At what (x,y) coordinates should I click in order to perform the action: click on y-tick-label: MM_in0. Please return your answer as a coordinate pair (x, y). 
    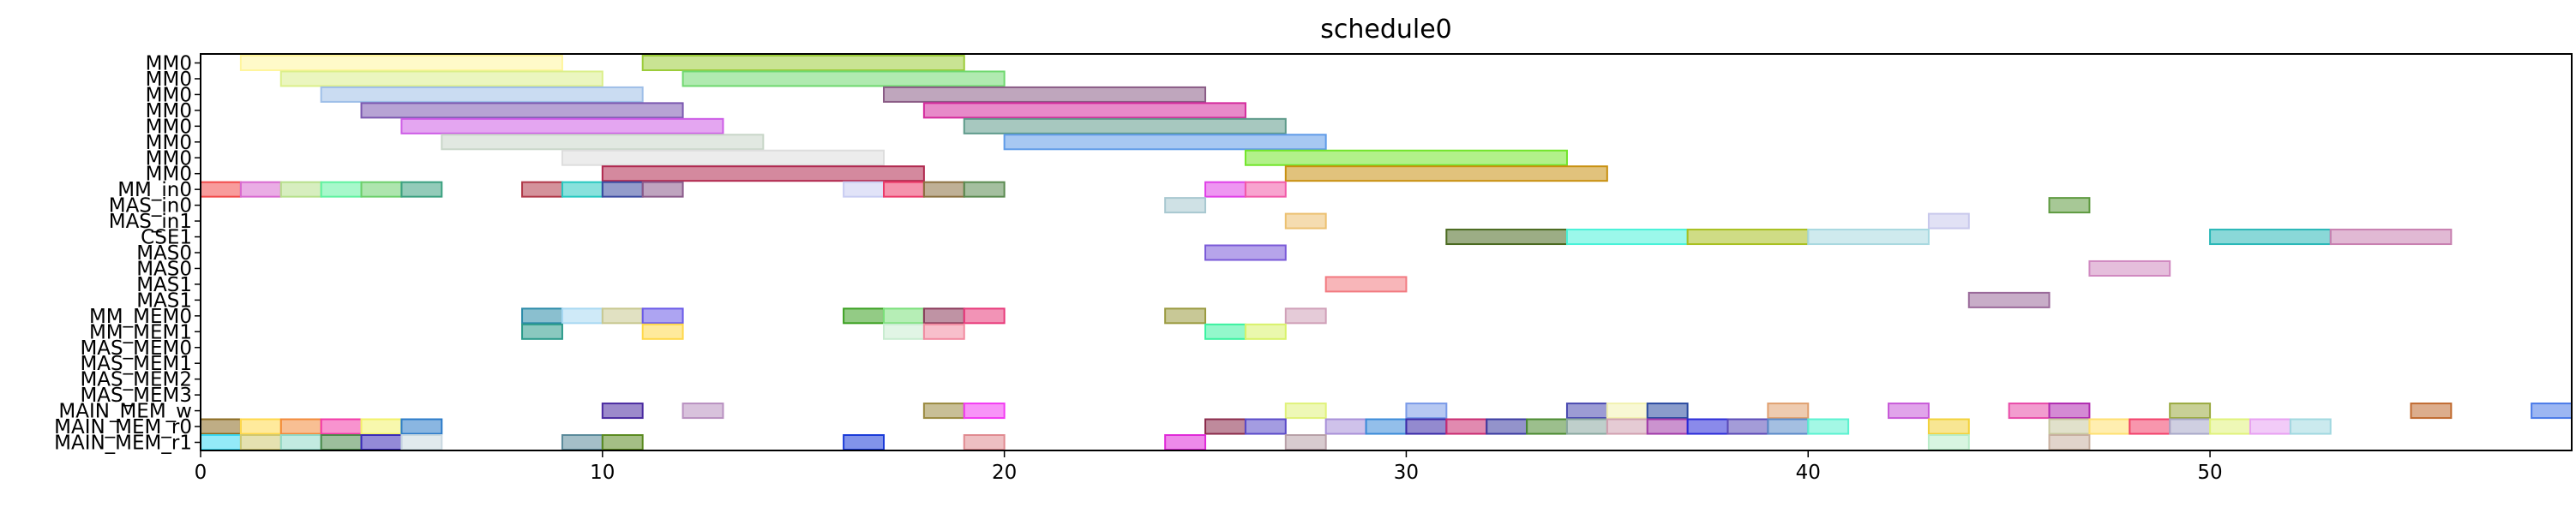
    Looking at the image, I should click on (154, 190).